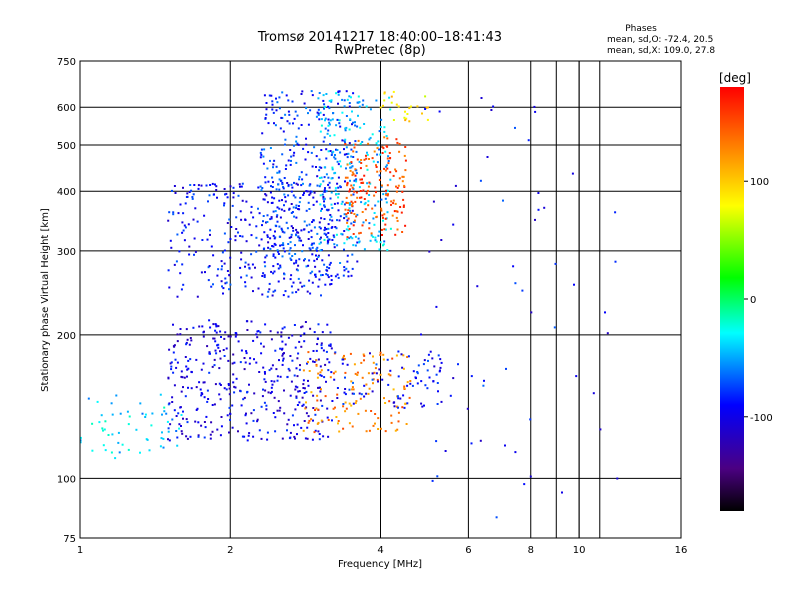 The width and height of the screenshot is (800, 600). Describe the element at coordinates (66, 62) in the screenshot. I see `y-tick-label: 750` at that location.